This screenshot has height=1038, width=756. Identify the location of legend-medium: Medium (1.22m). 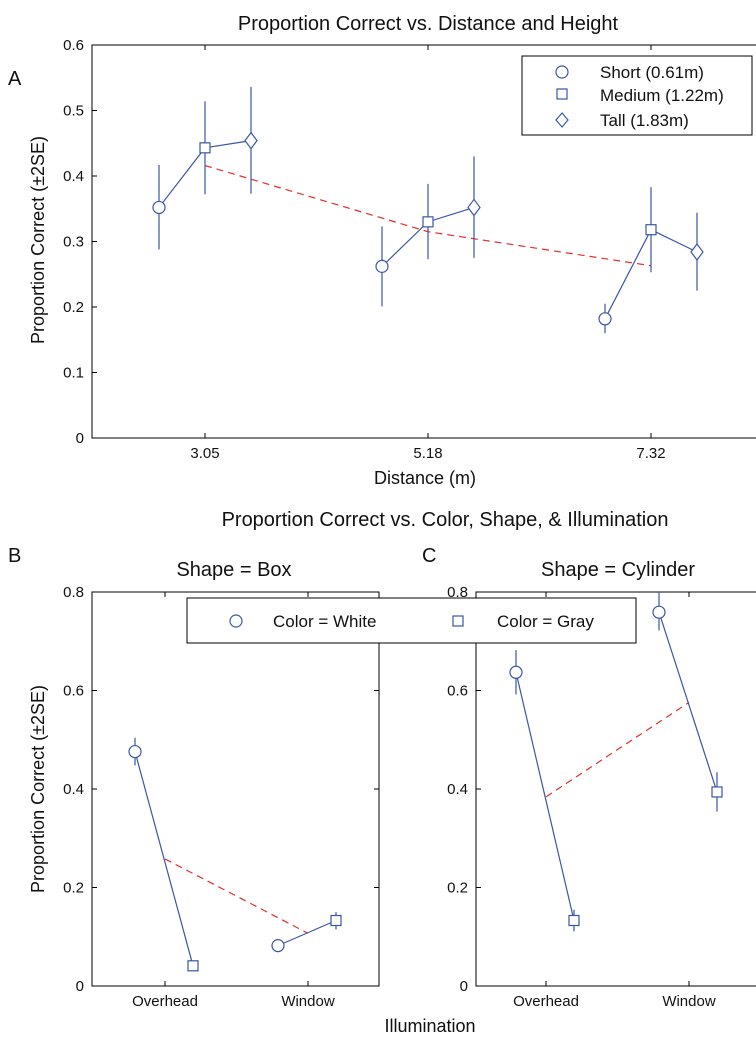
(662, 95).